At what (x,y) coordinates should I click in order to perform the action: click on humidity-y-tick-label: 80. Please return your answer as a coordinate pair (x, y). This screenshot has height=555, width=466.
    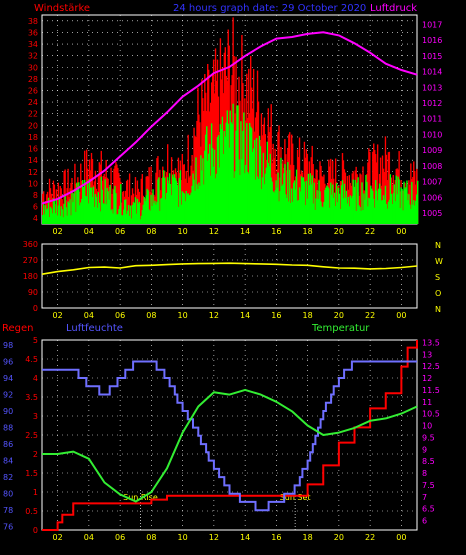
    Looking at the image, I should click on (8, 494).